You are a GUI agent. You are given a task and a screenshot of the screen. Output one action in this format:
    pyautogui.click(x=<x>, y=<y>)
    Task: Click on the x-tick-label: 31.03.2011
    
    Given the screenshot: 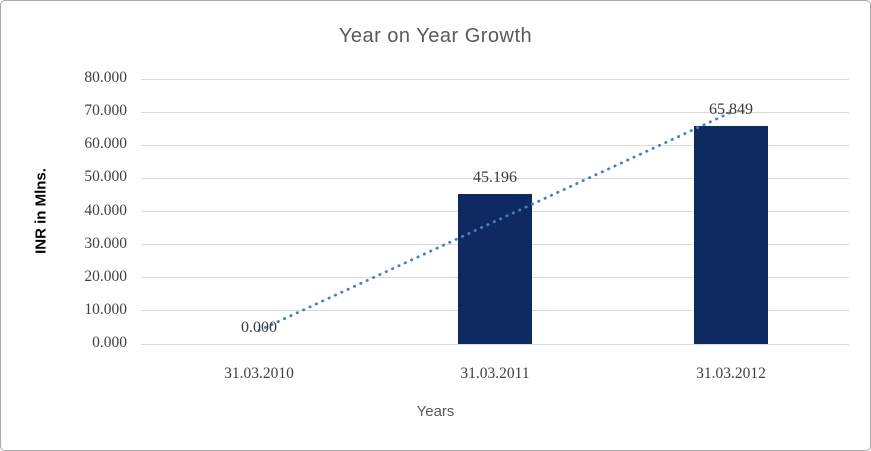 What is the action you would take?
    pyautogui.click(x=495, y=373)
    